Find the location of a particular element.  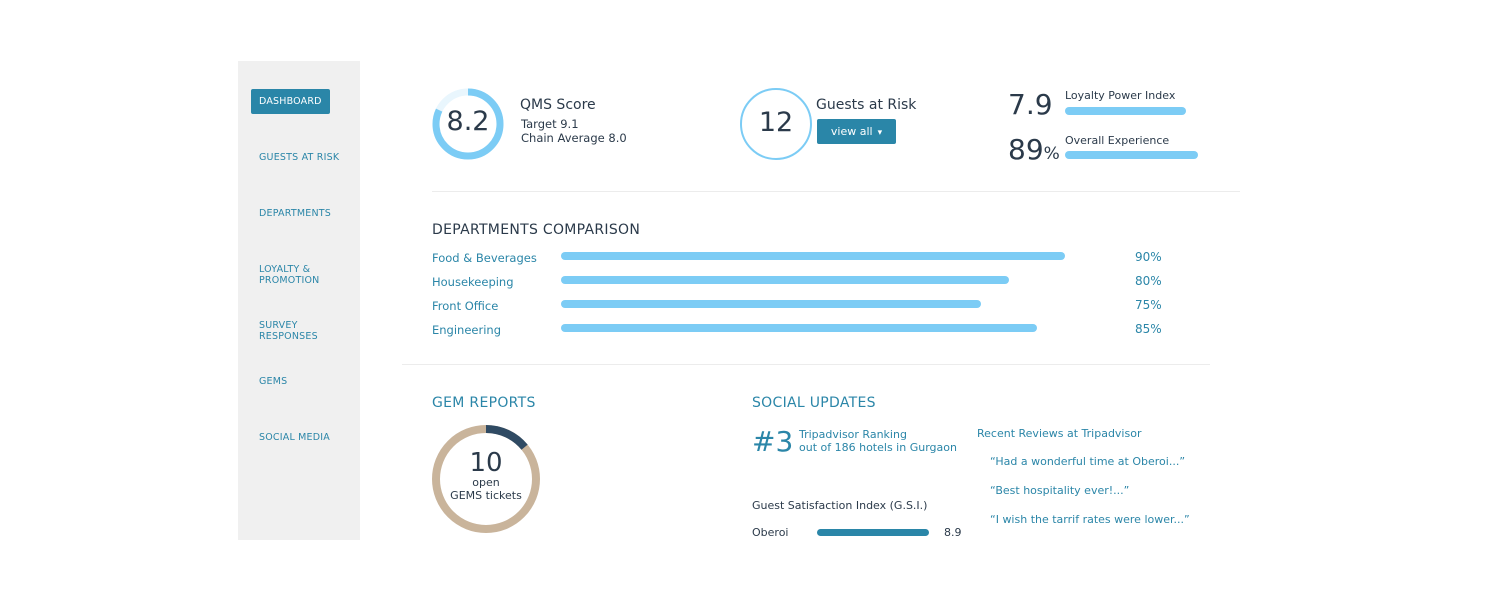

loyalty-power-index-value: 7.9 is located at coordinates (1030, 104).